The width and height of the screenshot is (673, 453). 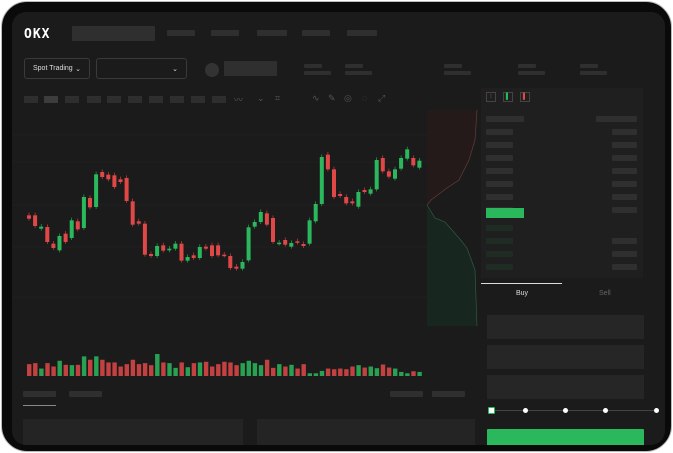 What do you see at coordinates (565, 357) in the screenshot?
I see `amount-input` at bounding box center [565, 357].